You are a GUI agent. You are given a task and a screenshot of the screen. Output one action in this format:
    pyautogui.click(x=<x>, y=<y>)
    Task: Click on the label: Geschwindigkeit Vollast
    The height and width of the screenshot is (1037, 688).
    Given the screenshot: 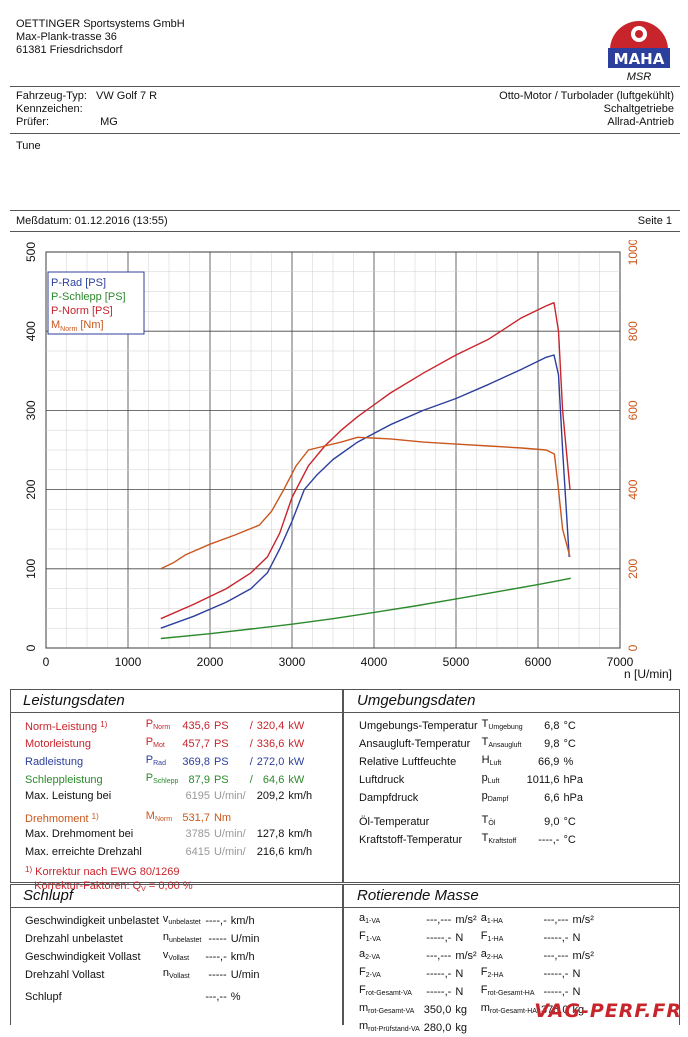 What is the action you would take?
    pyautogui.click(x=83, y=957)
    